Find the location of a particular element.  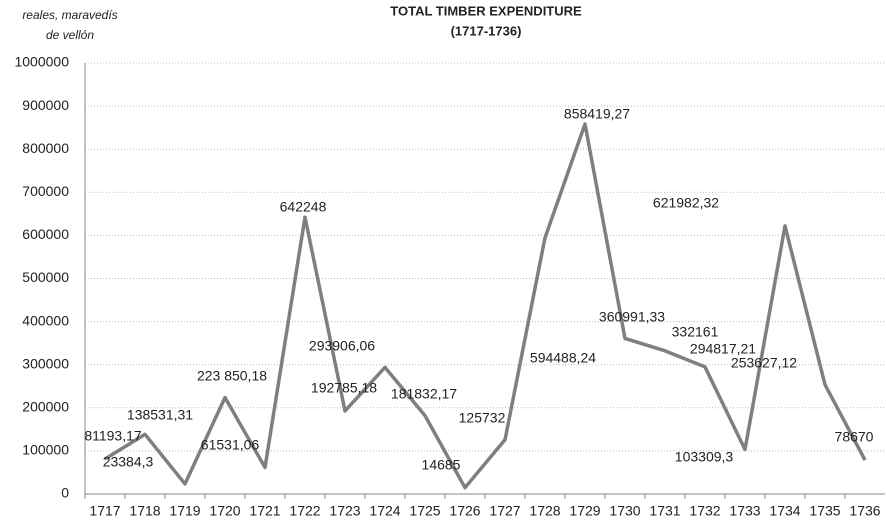

data-label: 294817,21 is located at coordinates (723, 349).